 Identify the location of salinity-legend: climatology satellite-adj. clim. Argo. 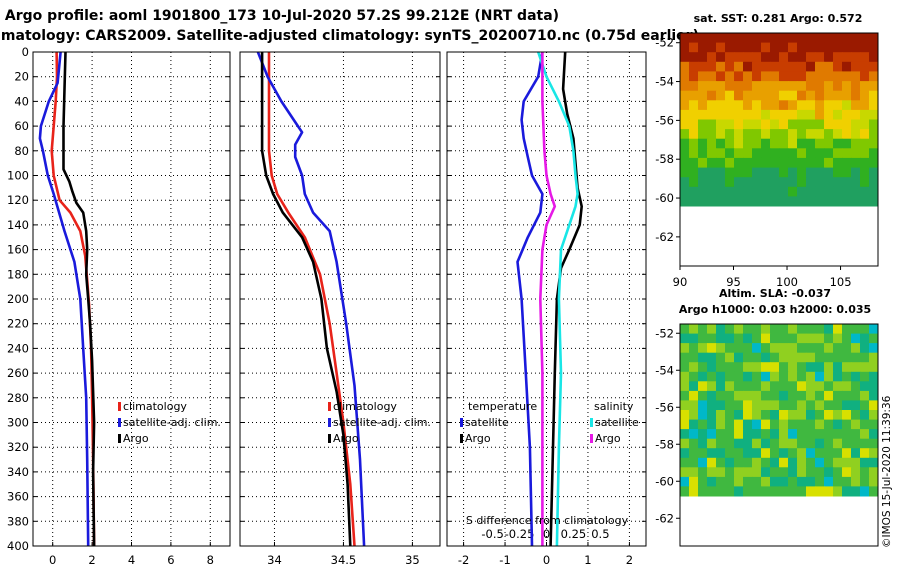
(382, 422).